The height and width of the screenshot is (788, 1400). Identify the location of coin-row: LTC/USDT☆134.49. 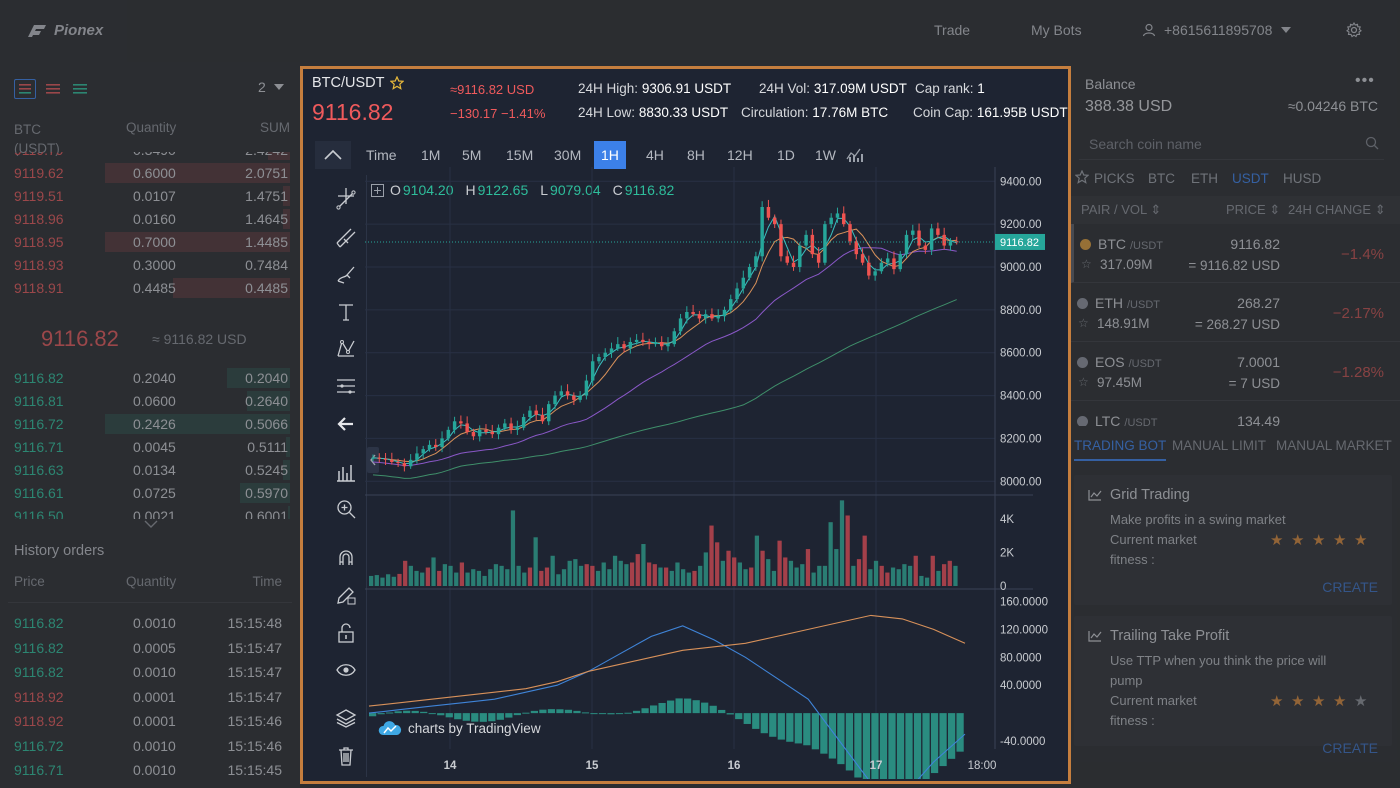
(1235, 413).